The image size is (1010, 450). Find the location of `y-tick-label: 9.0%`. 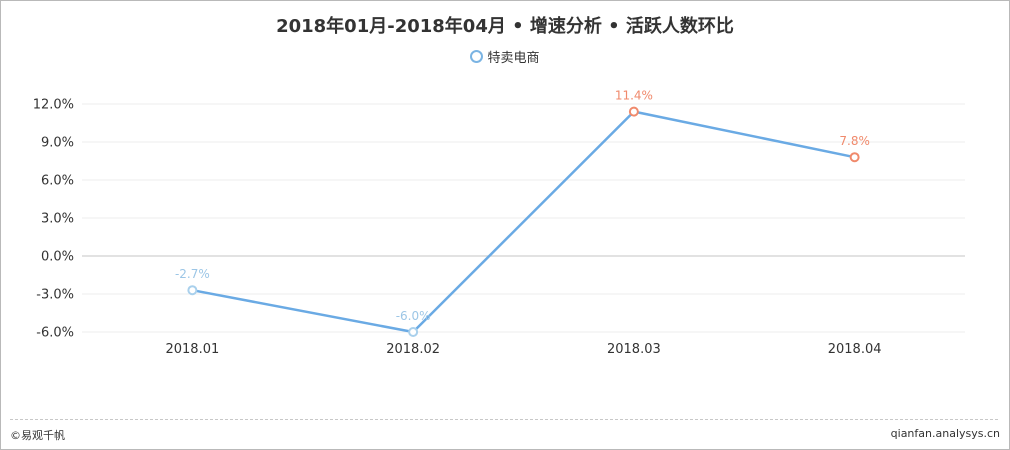

y-tick-label: 9.0% is located at coordinates (57, 143).